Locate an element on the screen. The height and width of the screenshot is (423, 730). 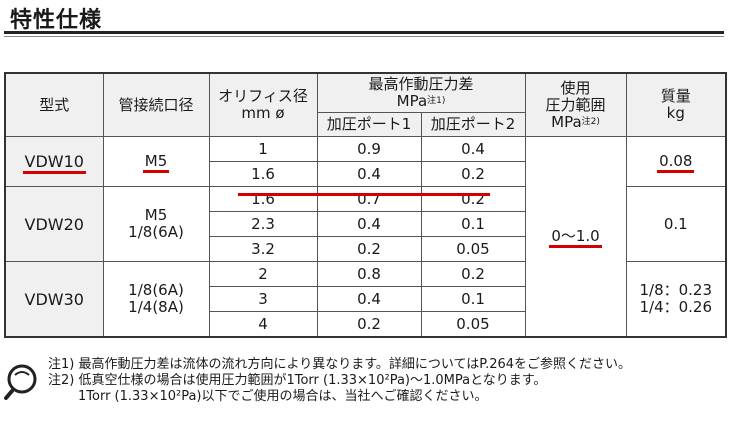
mass-line: 1/8：0.23 is located at coordinates (676, 290).